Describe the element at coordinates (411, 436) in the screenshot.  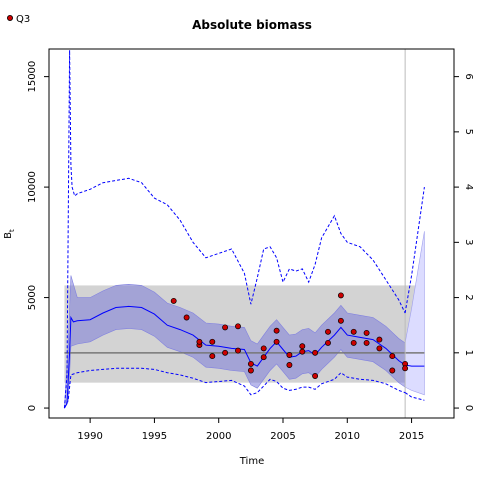
I see `x-tick-label: 2015` at that location.